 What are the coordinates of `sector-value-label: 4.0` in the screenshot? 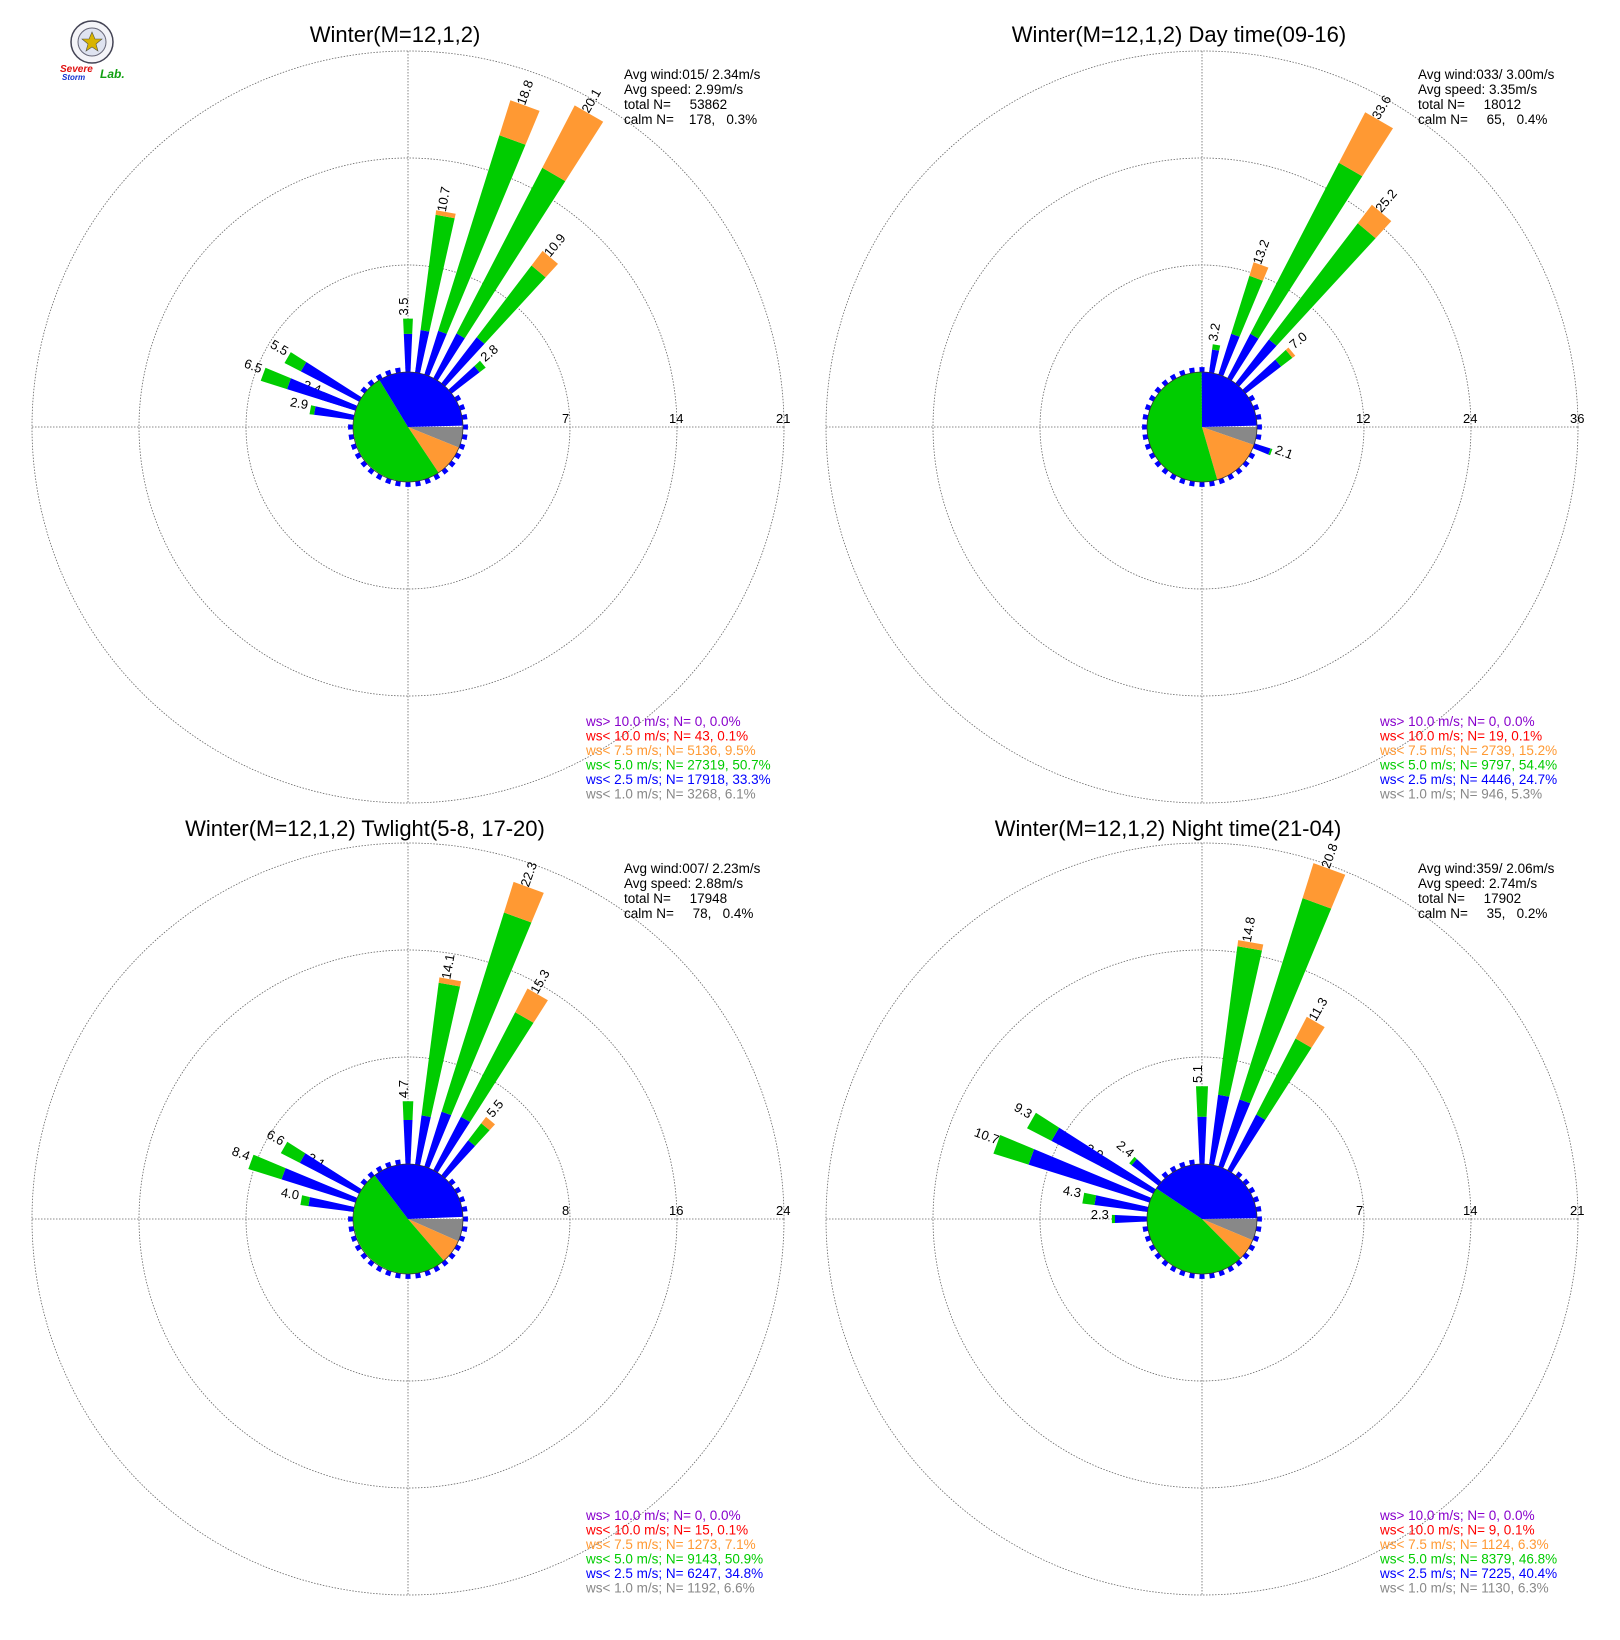 It's located at (290, 1194).